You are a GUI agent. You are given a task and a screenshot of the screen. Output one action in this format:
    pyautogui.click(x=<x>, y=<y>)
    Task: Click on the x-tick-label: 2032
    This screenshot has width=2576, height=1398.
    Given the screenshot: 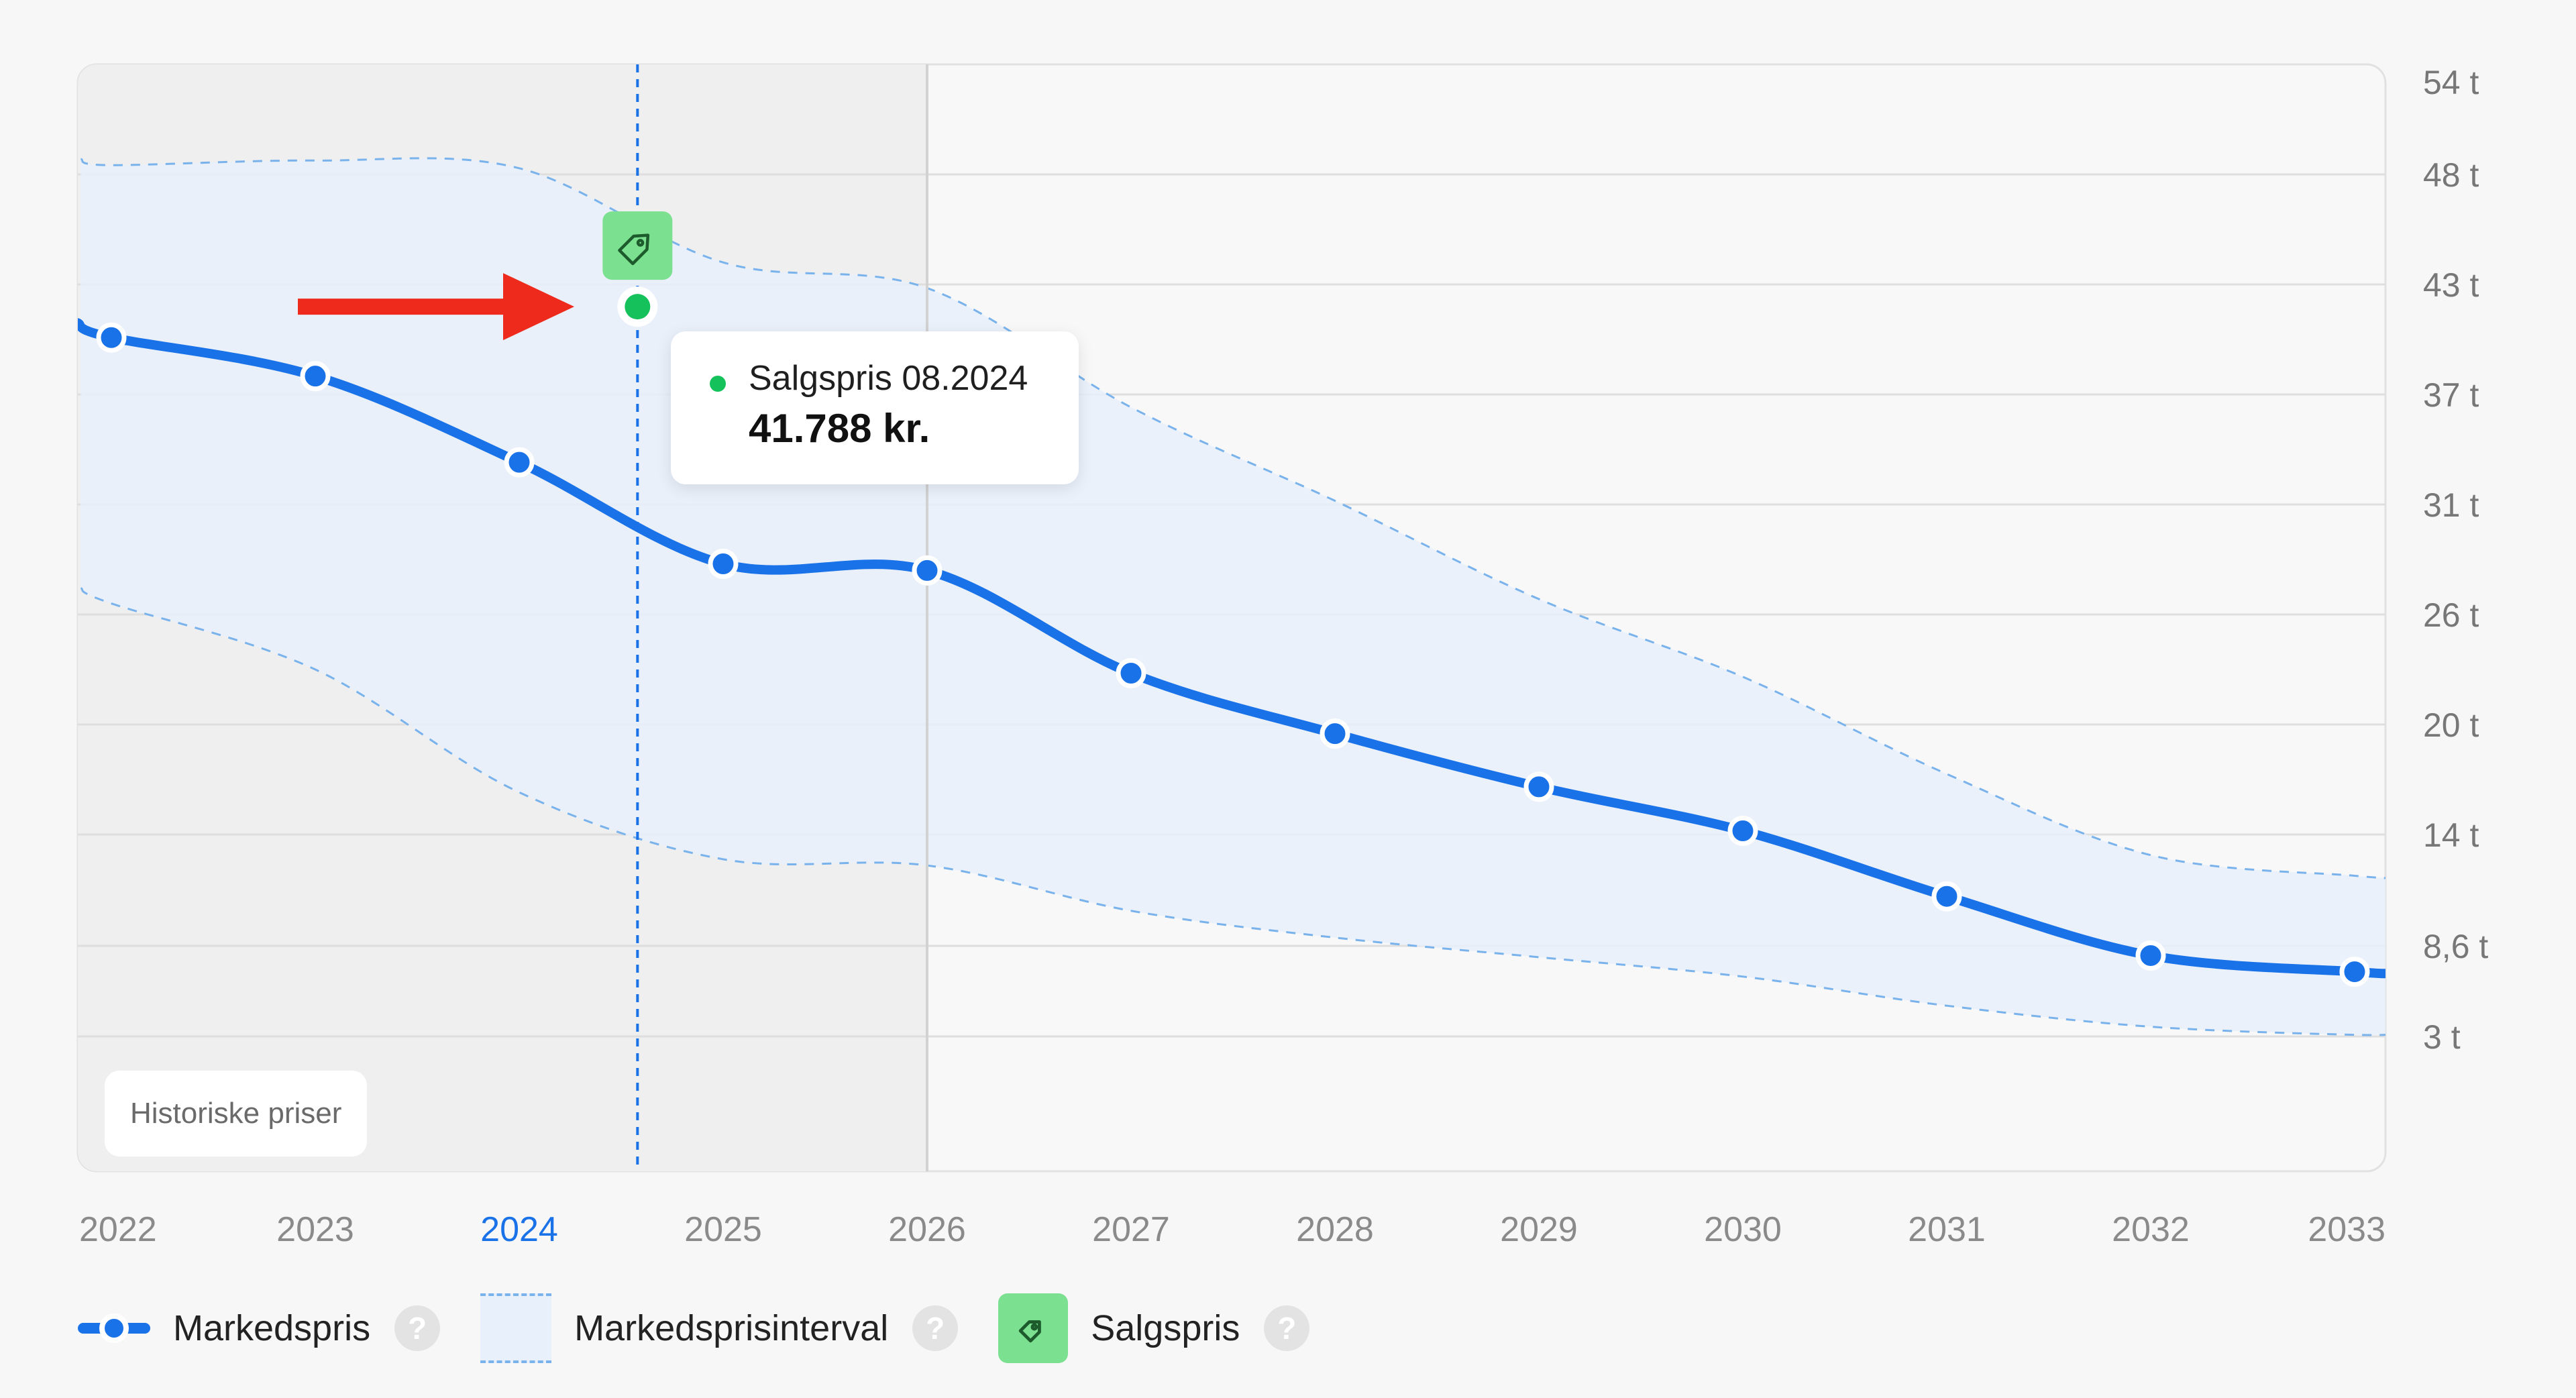 What is the action you would take?
    pyautogui.click(x=2151, y=1229)
    